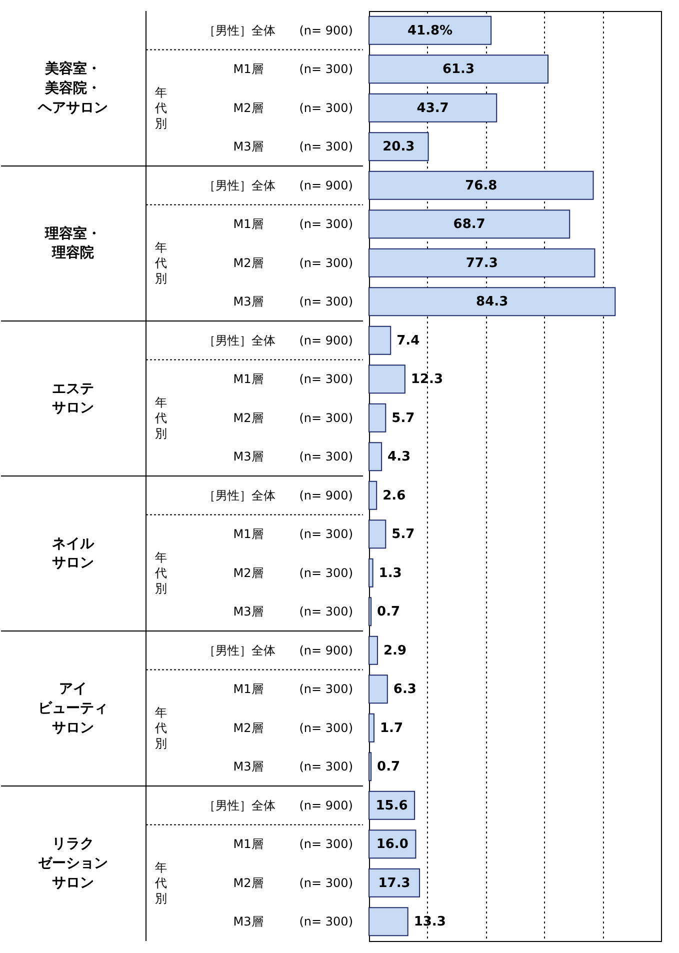  I want to click on text: 理容室・, so click(72, 233).